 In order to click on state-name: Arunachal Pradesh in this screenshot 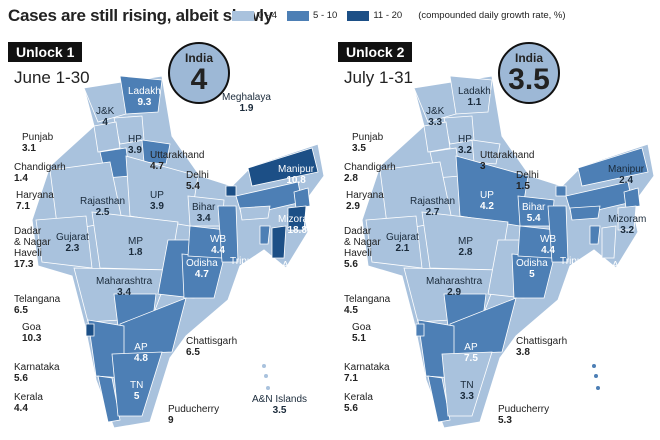, I will do `click(595, 53)`.